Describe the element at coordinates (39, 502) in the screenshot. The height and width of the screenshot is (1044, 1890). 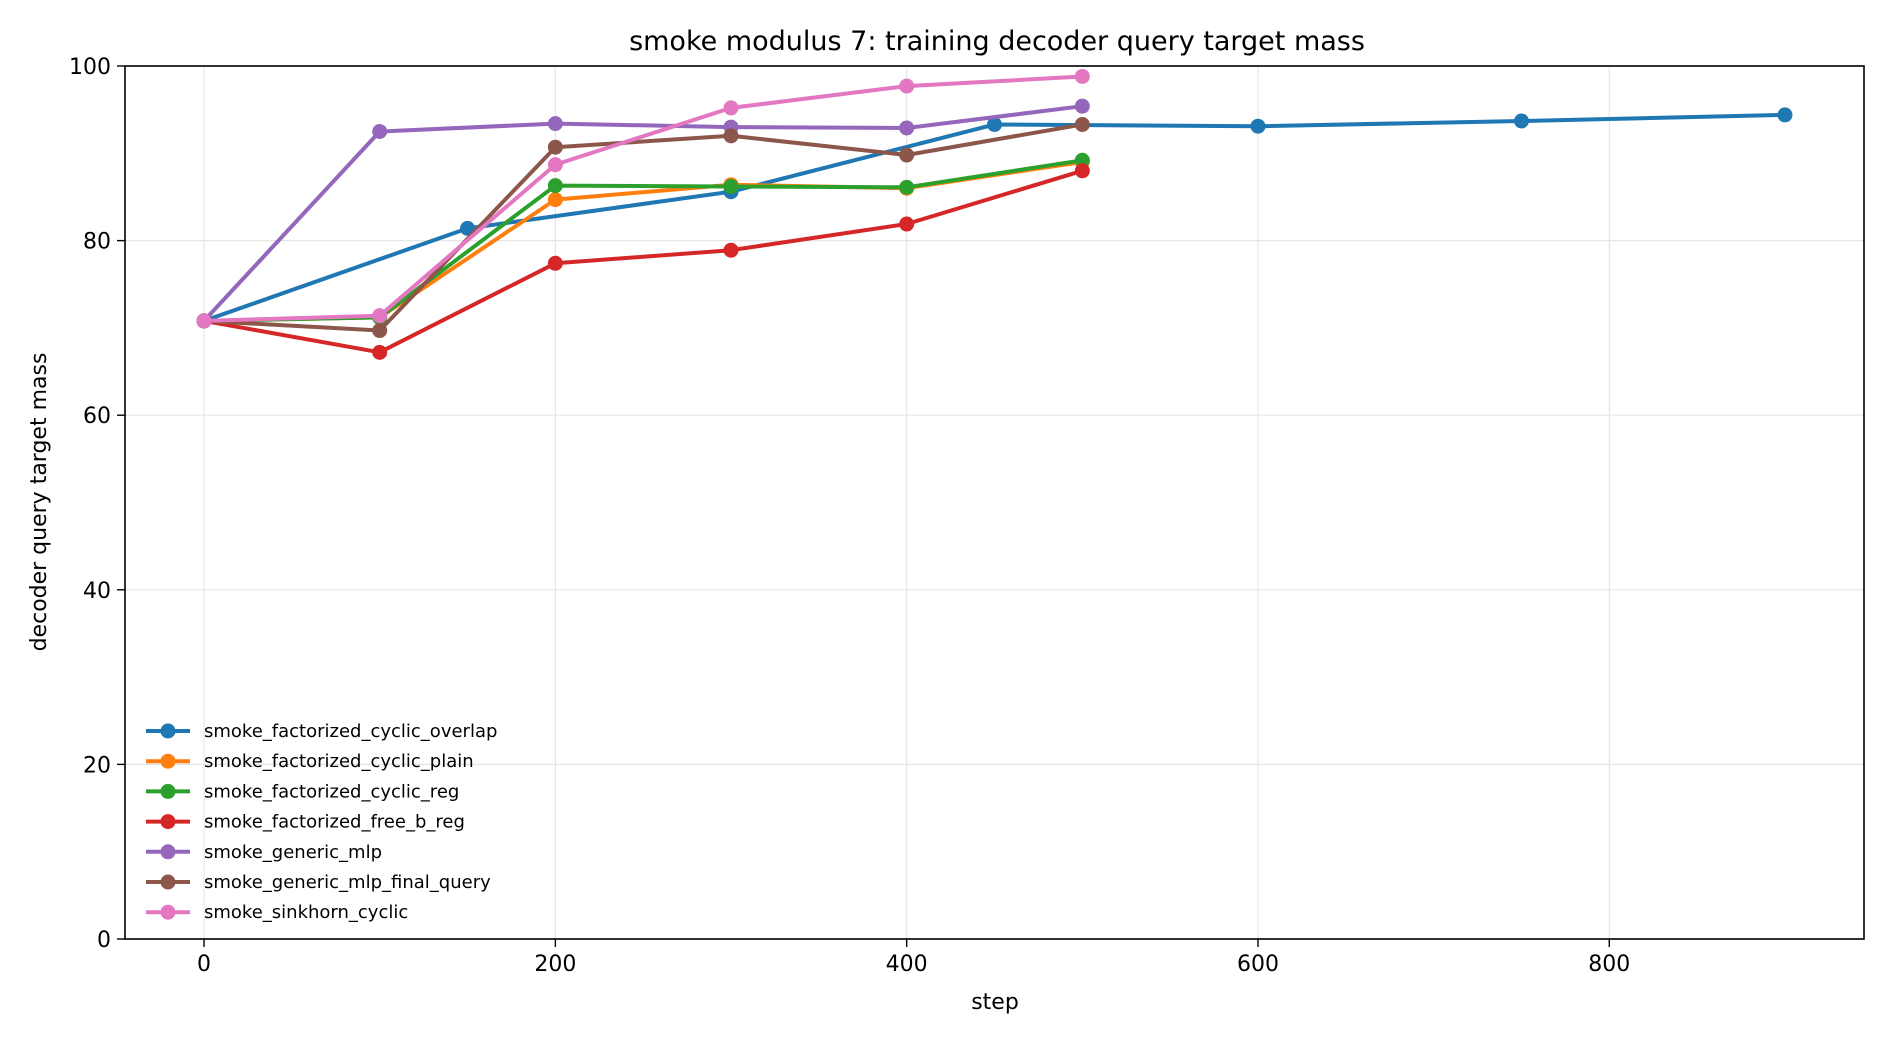
I see `y-axis-label: decoder query target mass` at that location.